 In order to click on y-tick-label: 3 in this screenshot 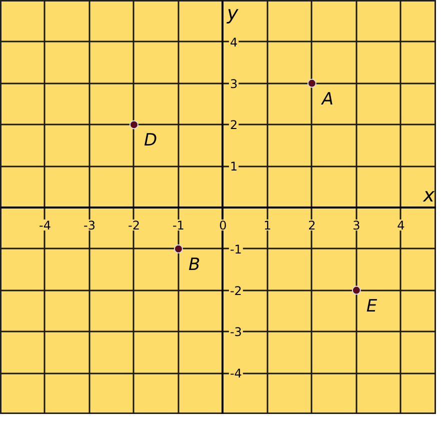, I will do `click(234, 83)`.